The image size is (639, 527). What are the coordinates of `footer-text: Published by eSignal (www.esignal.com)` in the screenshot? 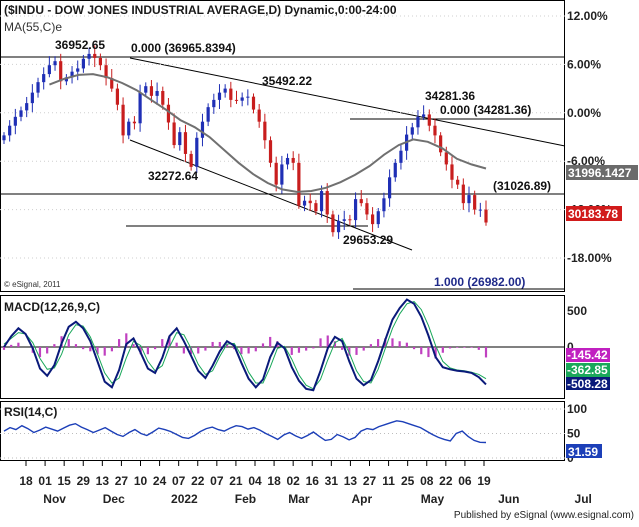 It's located at (544, 515).